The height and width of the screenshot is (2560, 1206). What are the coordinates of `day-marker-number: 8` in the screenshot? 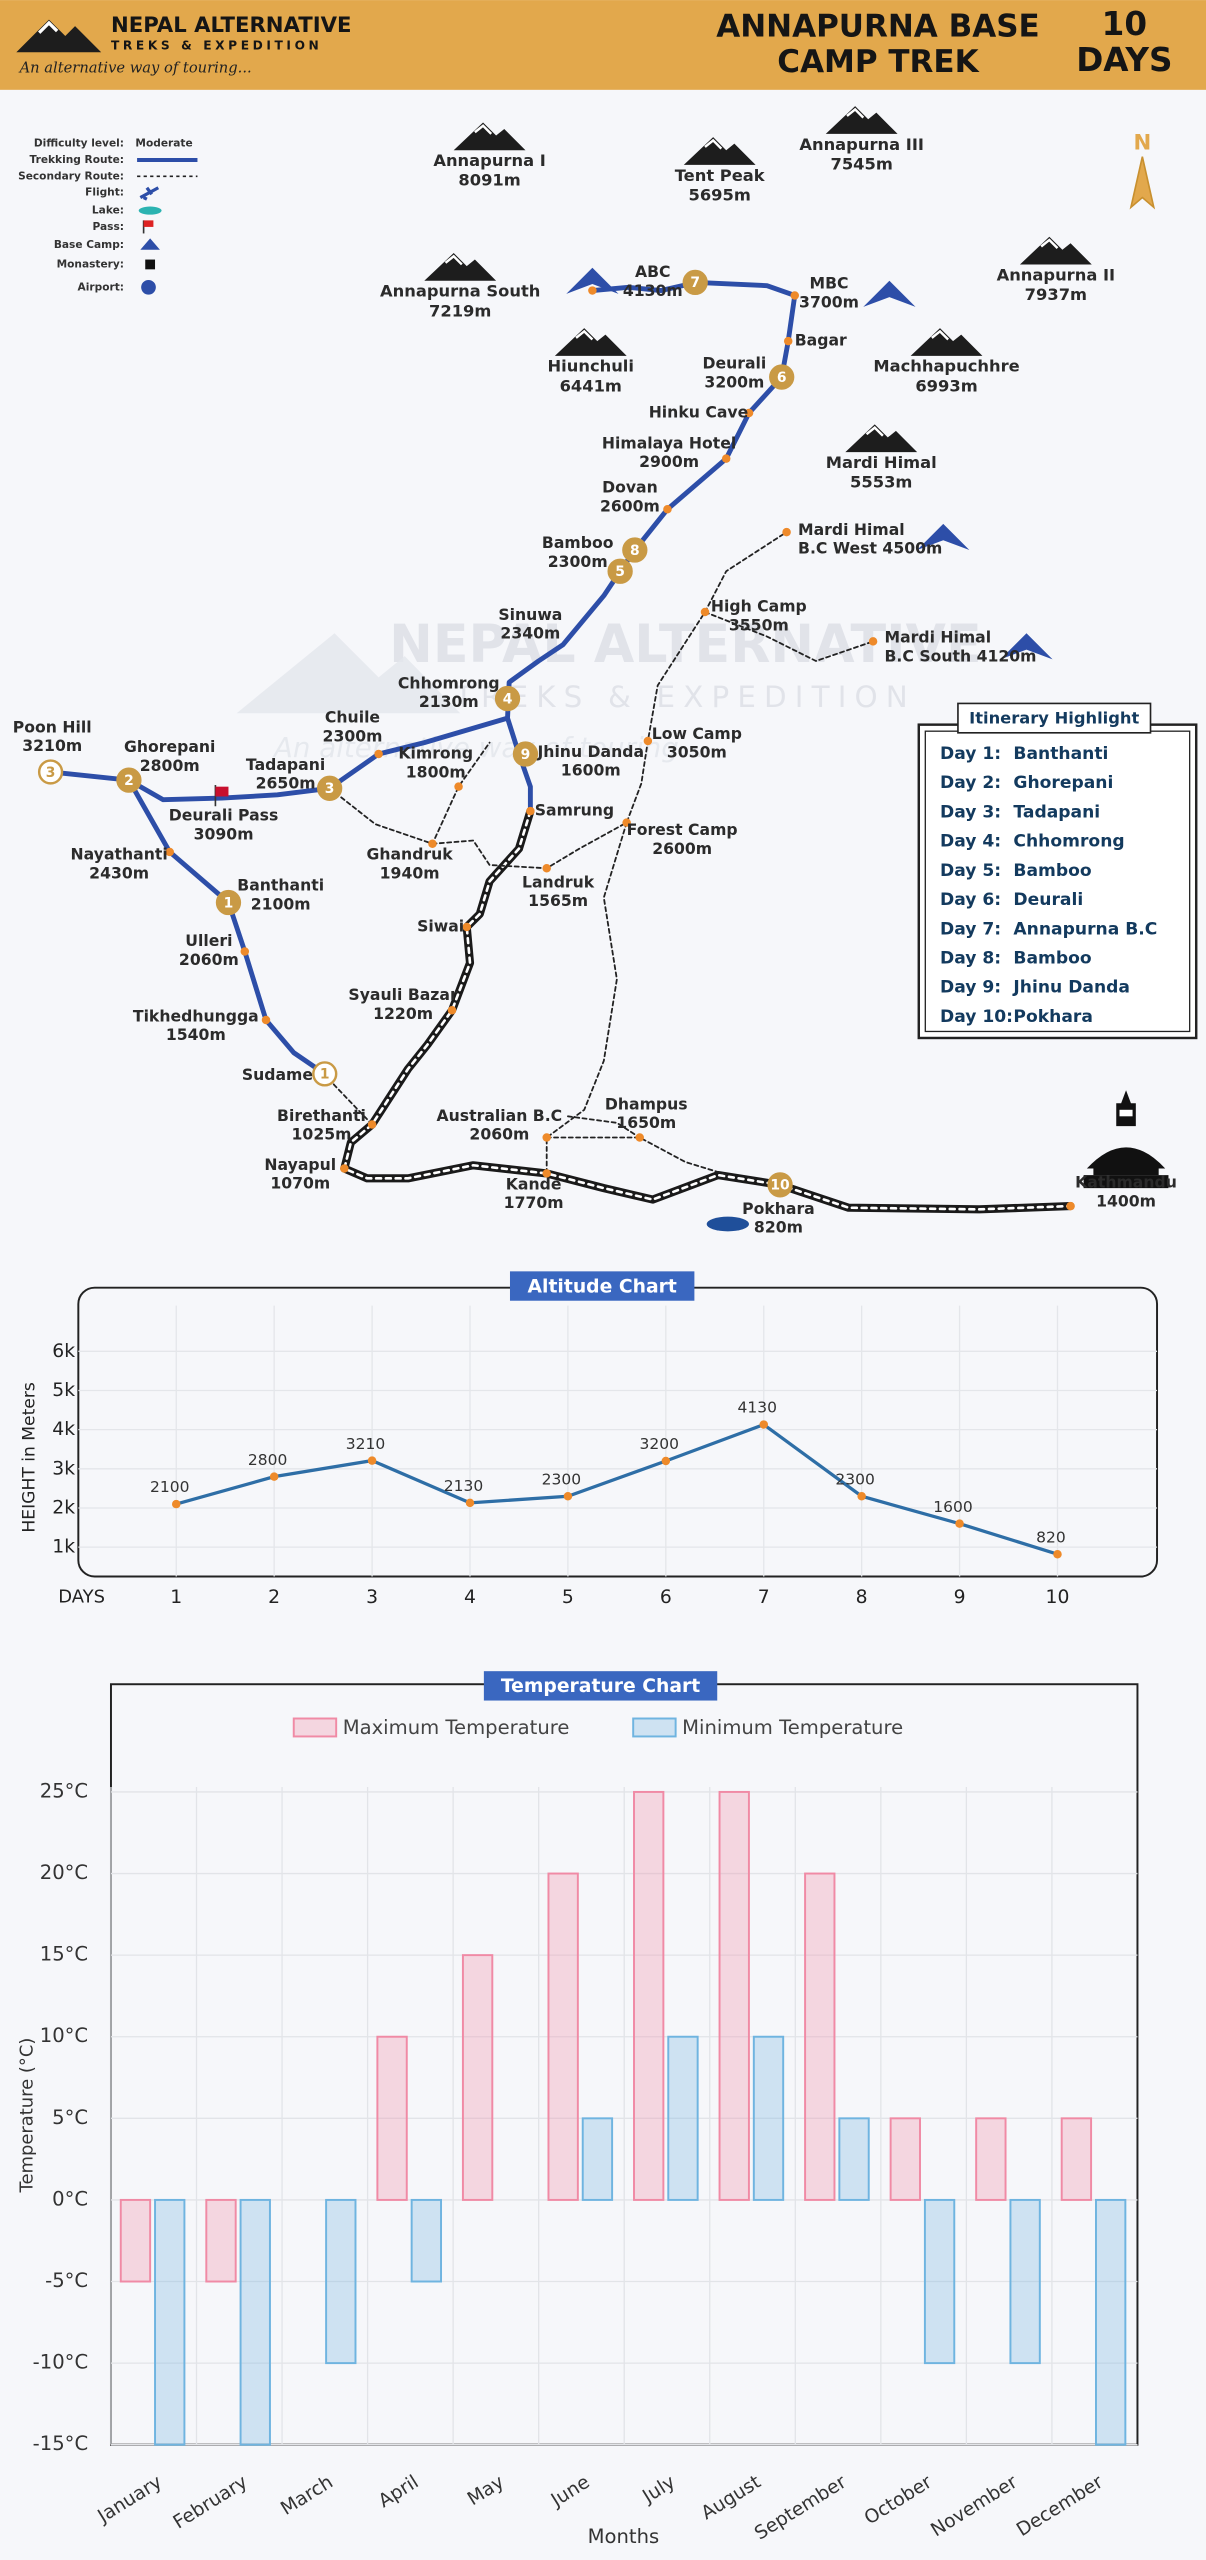 It's located at (635, 551).